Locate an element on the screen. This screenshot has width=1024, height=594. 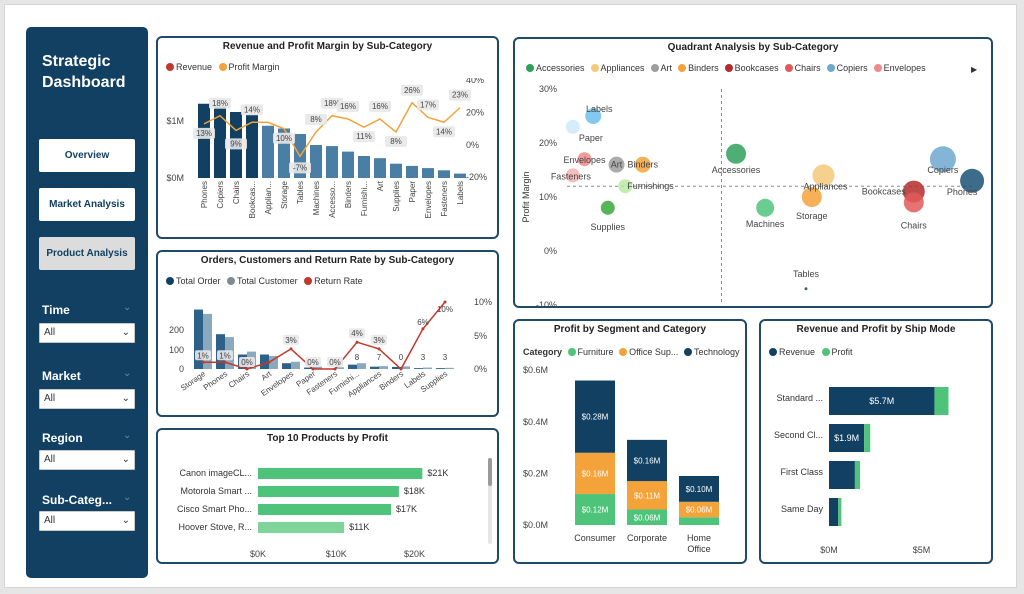
data-label: 3 is located at coordinates (445, 357).